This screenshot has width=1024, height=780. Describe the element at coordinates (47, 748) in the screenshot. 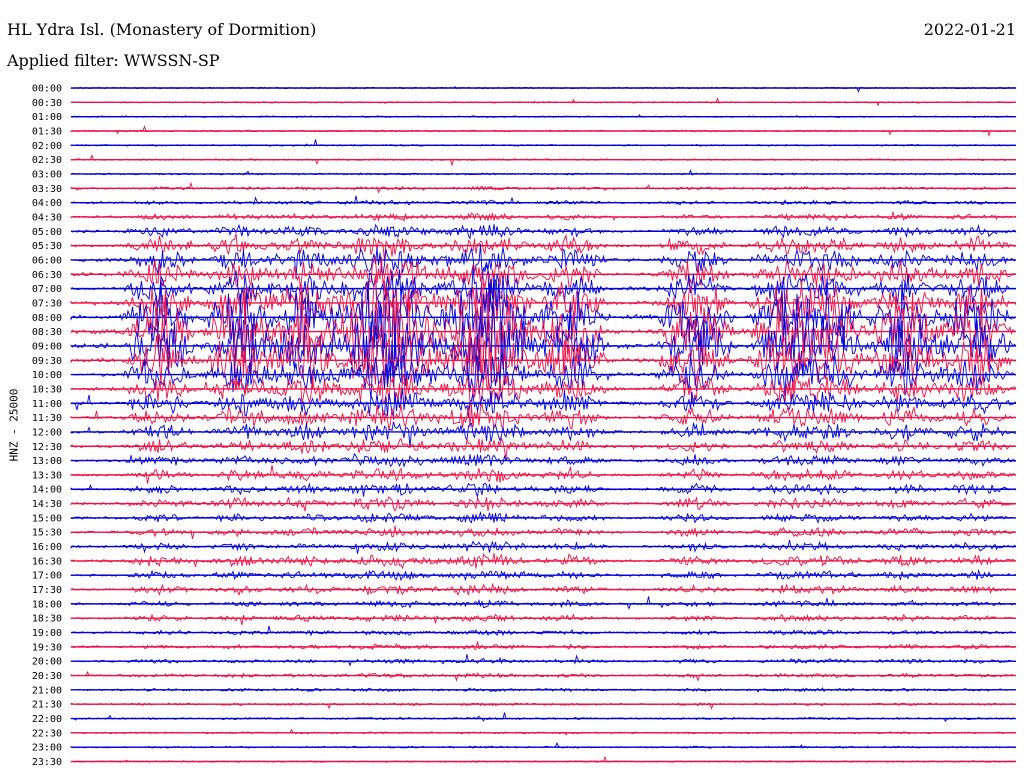

I see `tick-label: 23:00` at that location.